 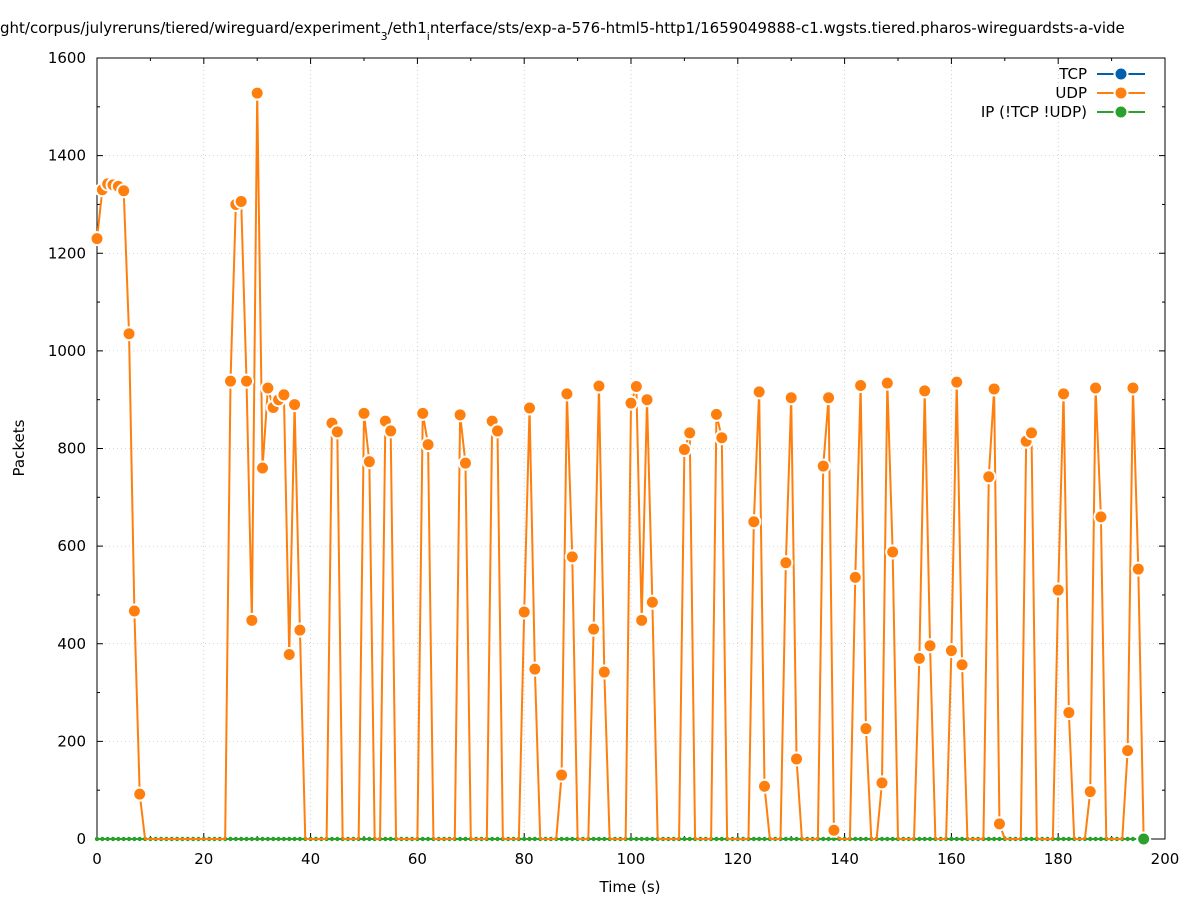 What do you see at coordinates (81, 839) in the screenshot?
I see `y-tick-label: 0` at bounding box center [81, 839].